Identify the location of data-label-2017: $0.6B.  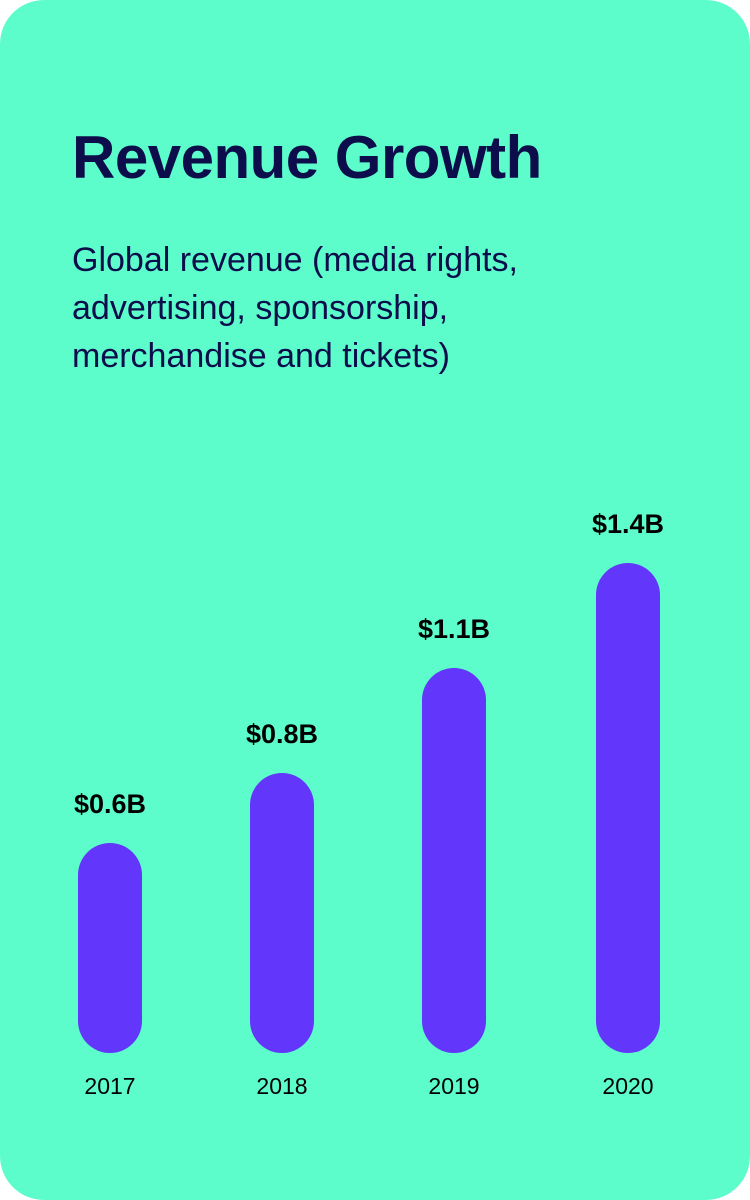
(110, 804).